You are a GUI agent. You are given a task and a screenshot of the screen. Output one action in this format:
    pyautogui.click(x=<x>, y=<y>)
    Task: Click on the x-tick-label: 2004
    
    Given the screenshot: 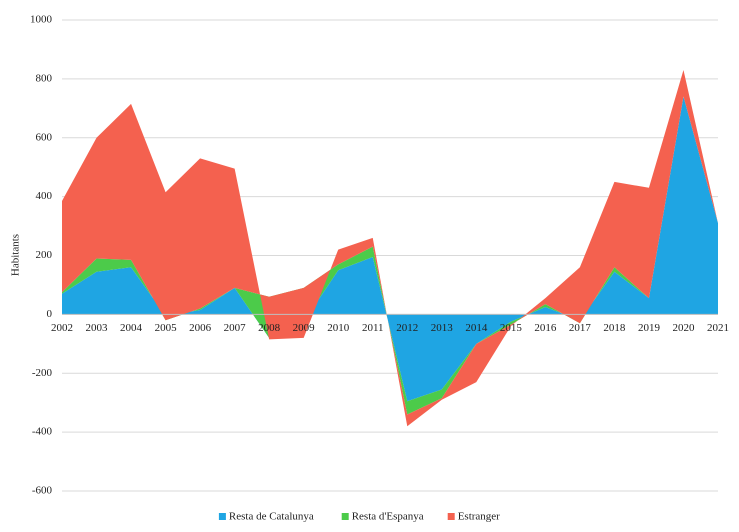 What is the action you would take?
    pyautogui.click(x=131, y=328)
    